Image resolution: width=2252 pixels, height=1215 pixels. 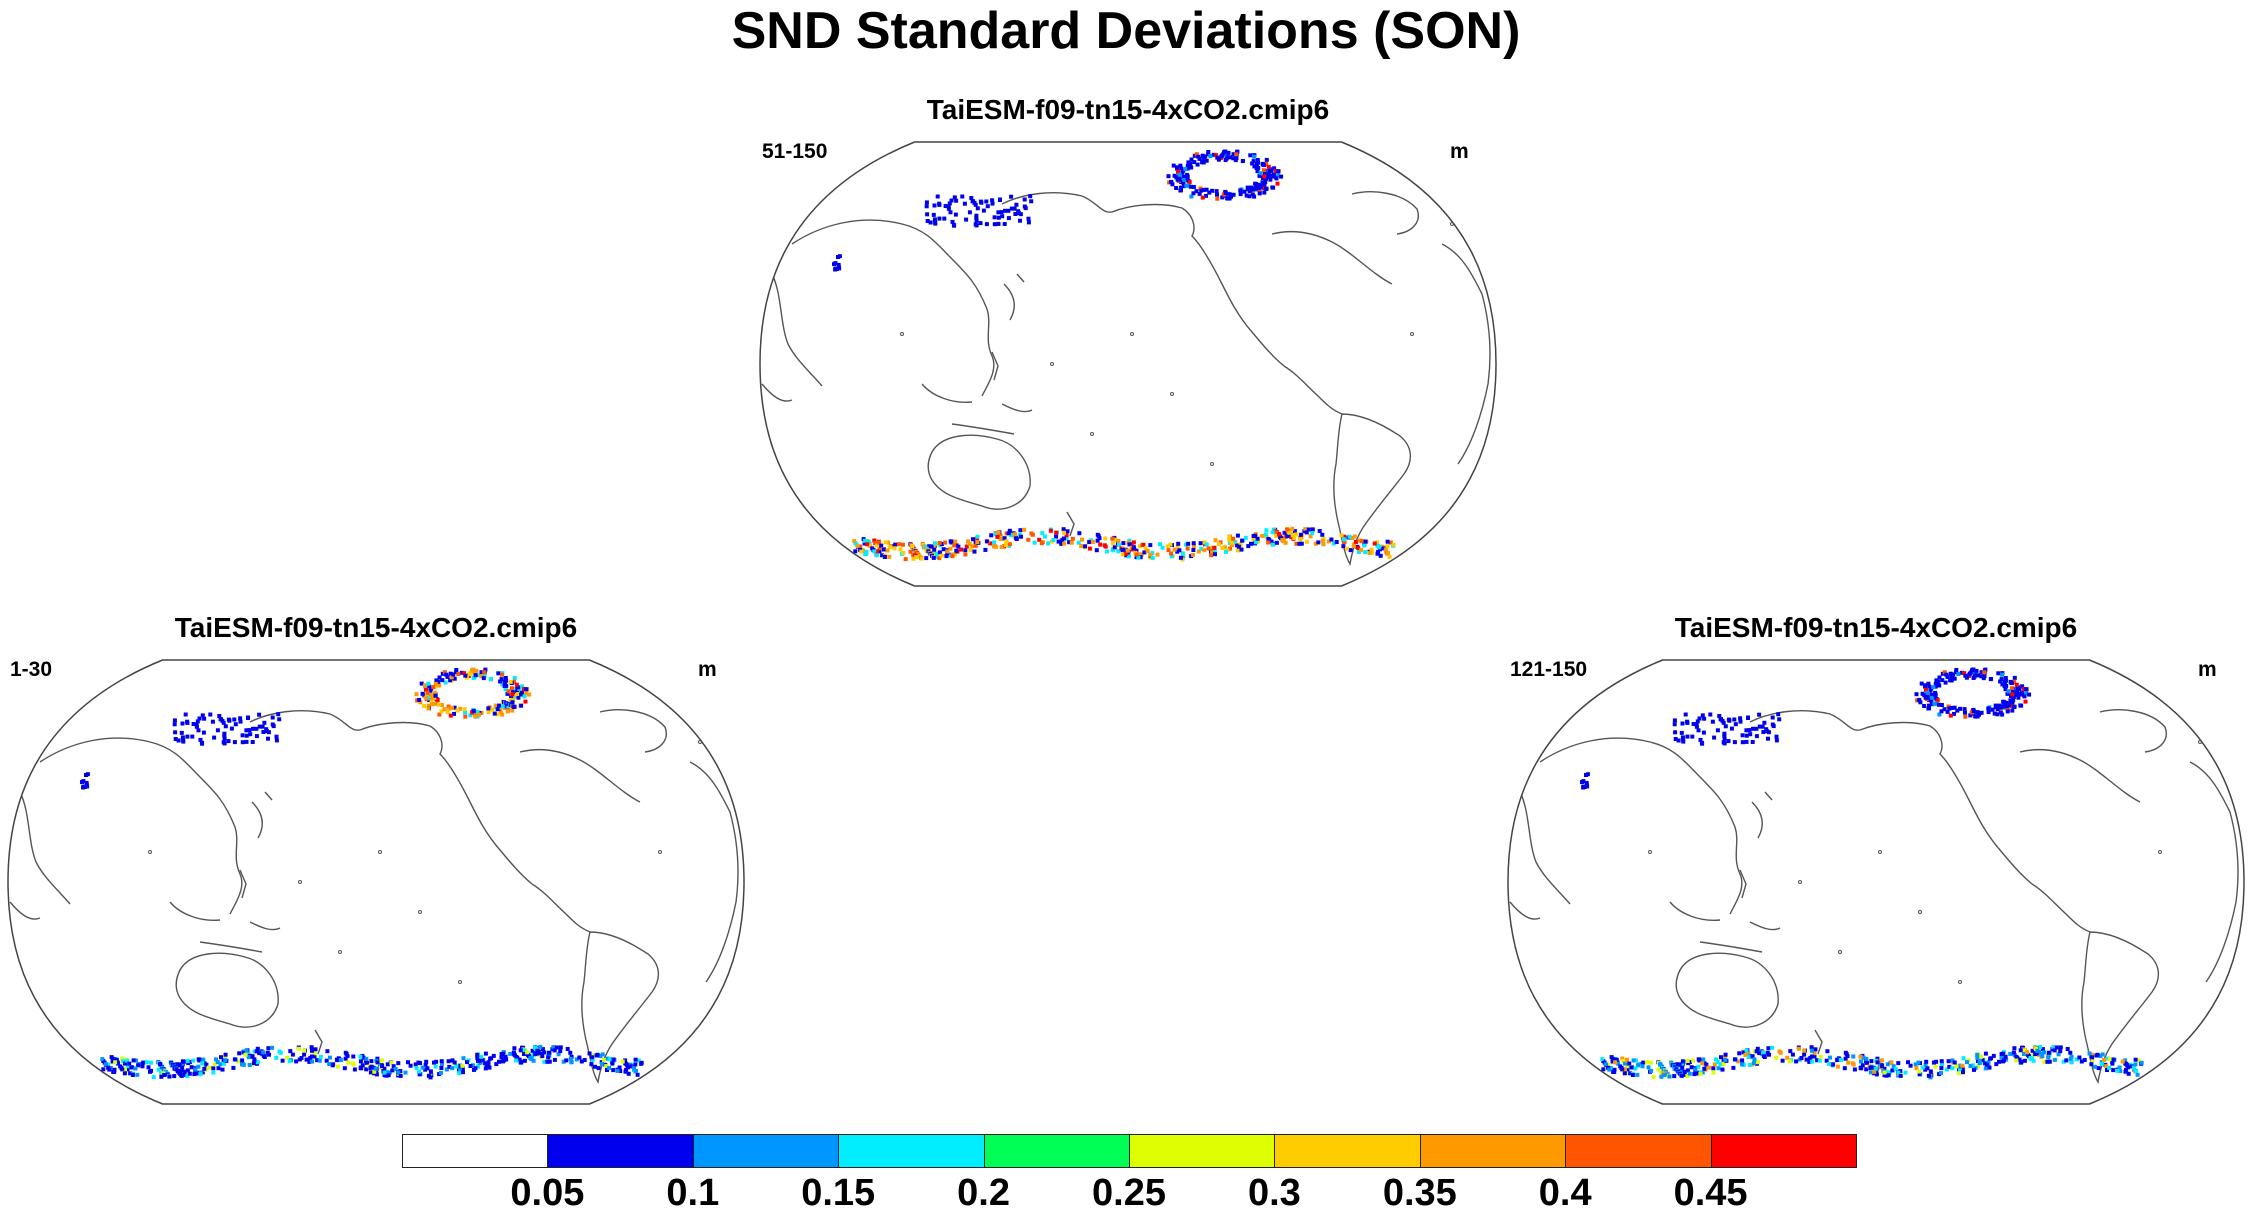 What do you see at coordinates (693, 1193) in the screenshot?
I see `colorbar-tick-label: 0.1` at bounding box center [693, 1193].